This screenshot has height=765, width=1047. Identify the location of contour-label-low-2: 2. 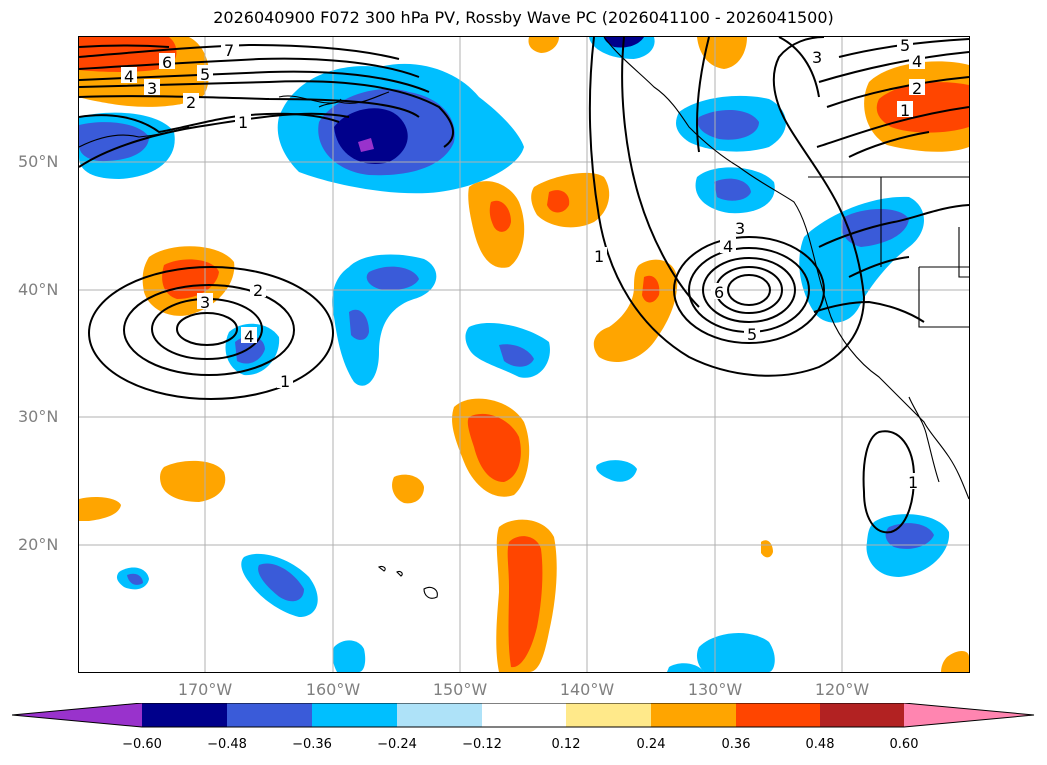
(258, 290).